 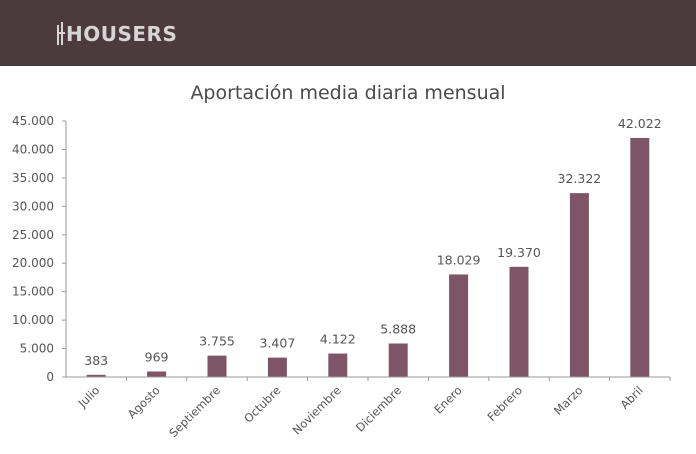 I want to click on y-tick-label: 10.000, so click(x=33, y=320).